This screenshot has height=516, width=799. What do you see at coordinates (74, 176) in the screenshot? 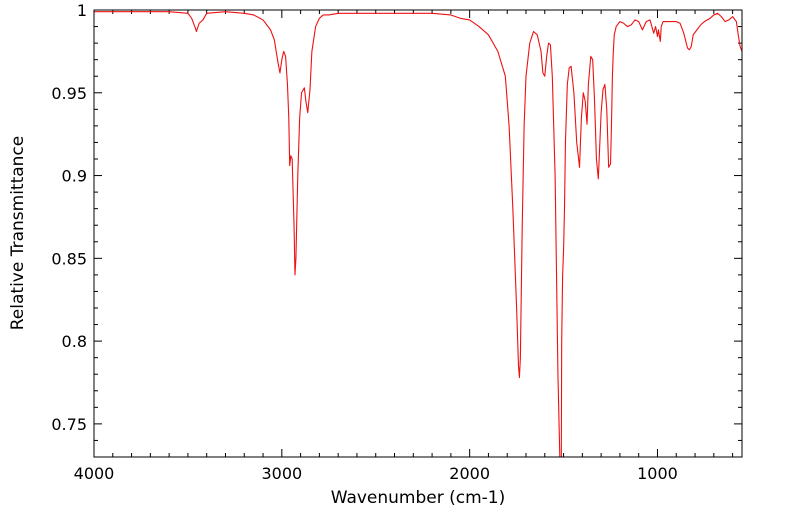
I see `y-tick-label: 0.9` at bounding box center [74, 176].